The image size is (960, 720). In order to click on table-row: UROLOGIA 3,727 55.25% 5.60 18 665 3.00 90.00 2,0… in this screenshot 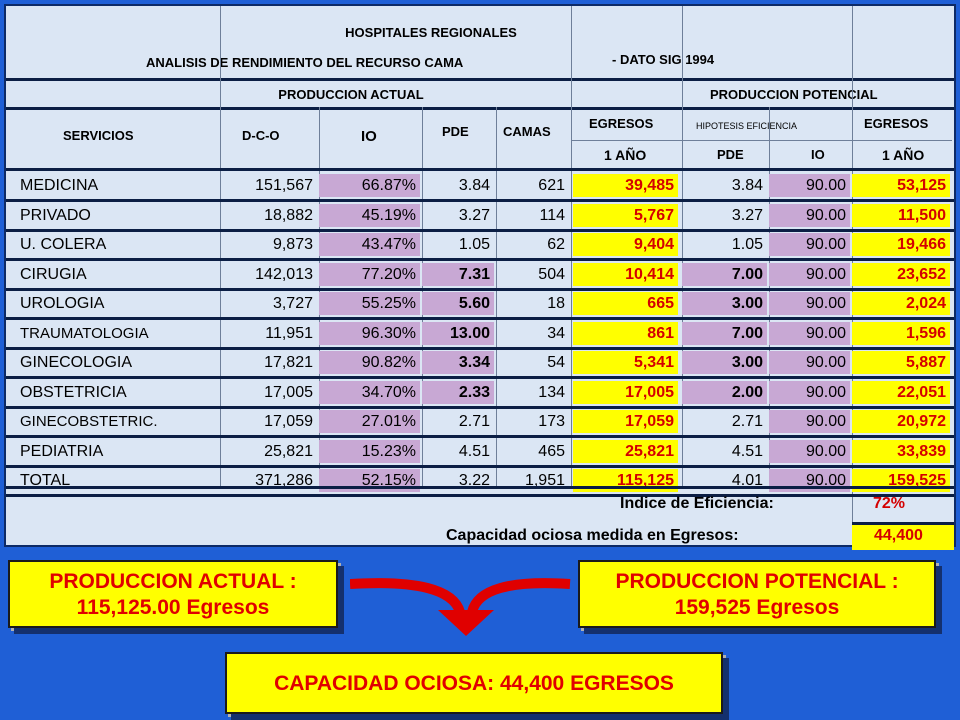, I will do `click(480, 306)`.